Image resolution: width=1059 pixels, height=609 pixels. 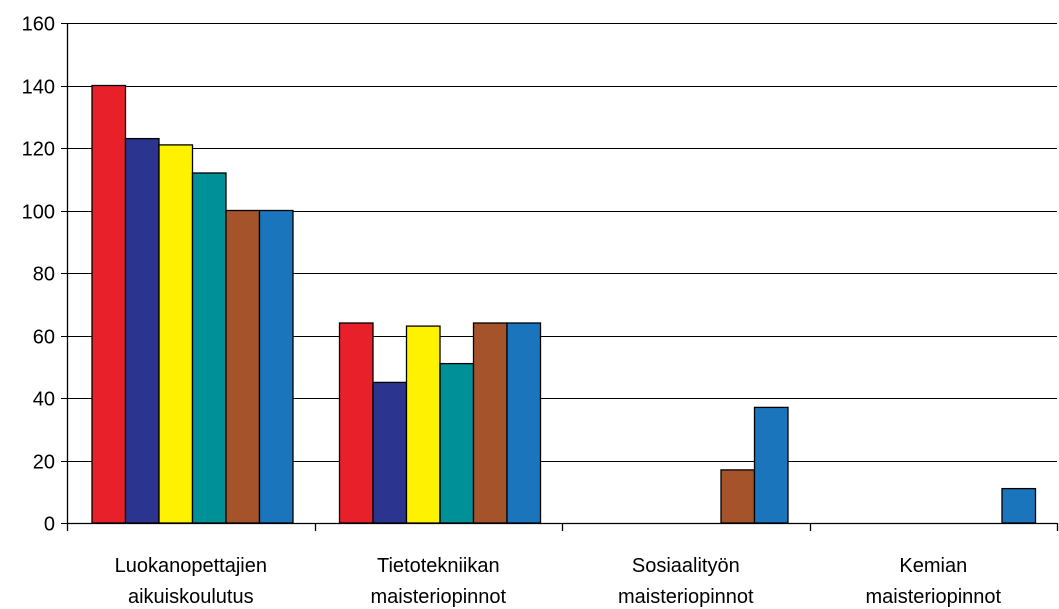 I want to click on y-tick-label: 160, so click(x=38, y=25).